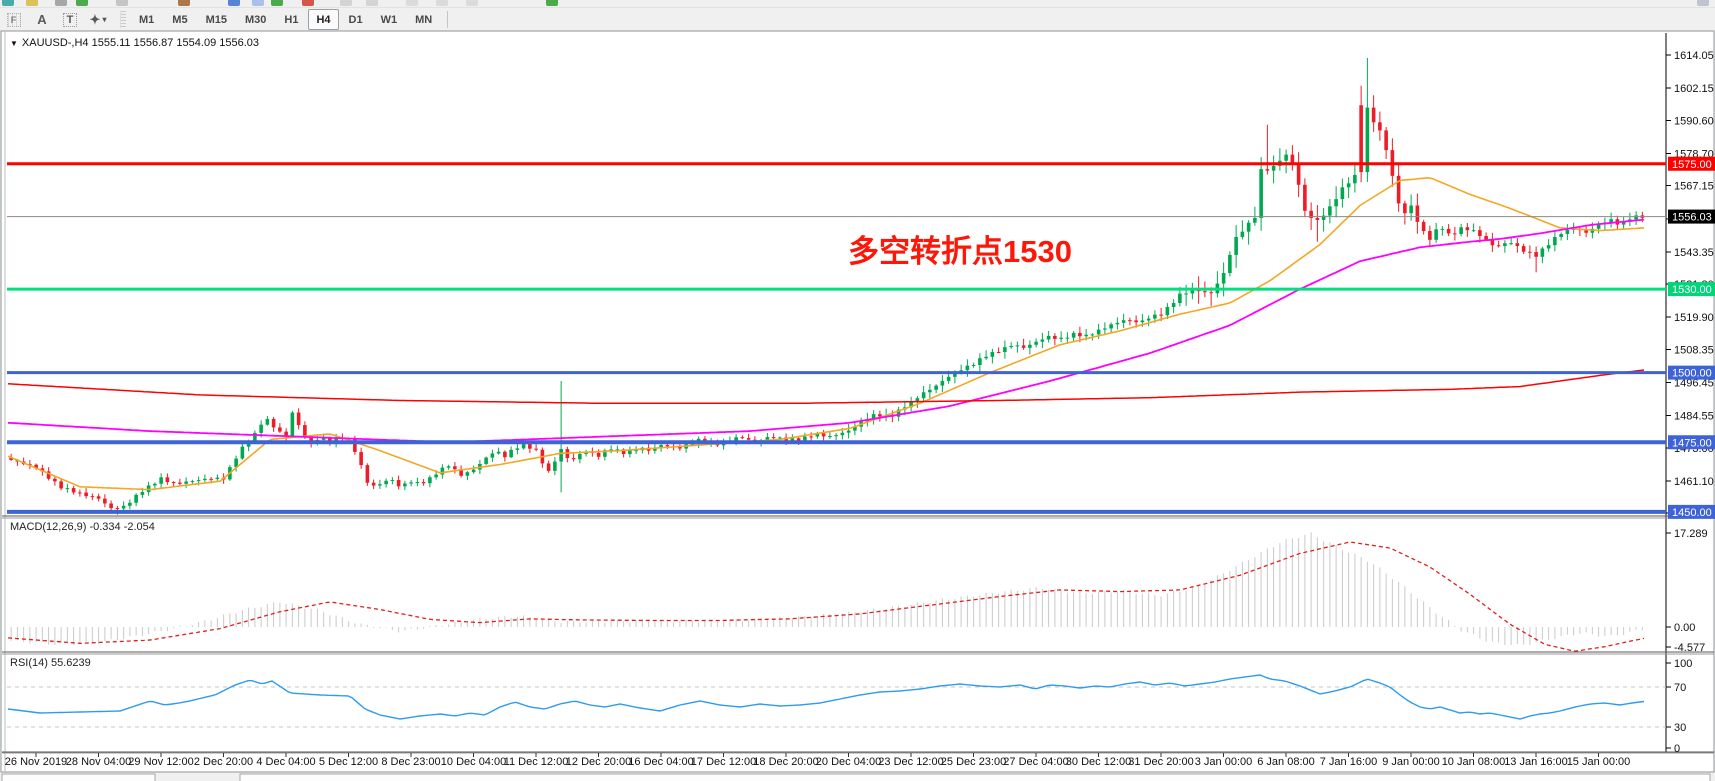 The height and width of the screenshot is (781, 1715). What do you see at coordinates (42, 19) in the screenshot?
I see `text-tool-icon: A` at bounding box center [42, 19].